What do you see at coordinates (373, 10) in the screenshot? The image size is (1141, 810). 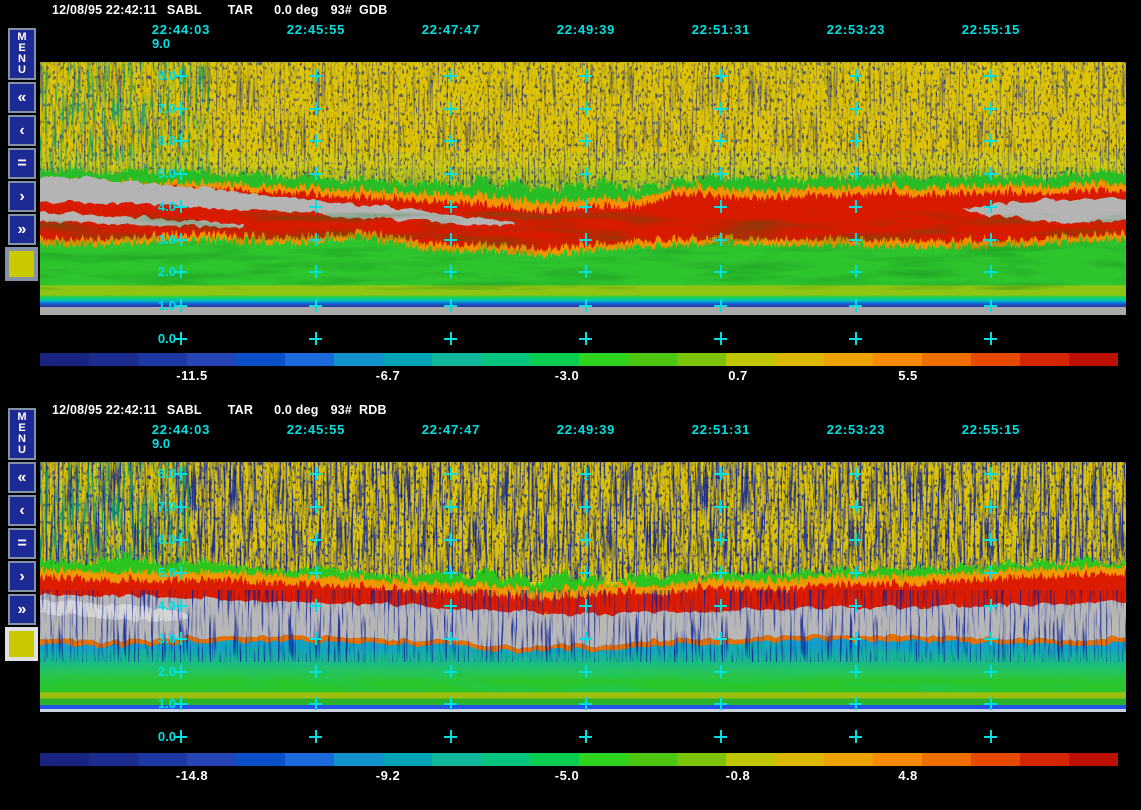 I see `header-channel: GDB` at bounding box center [373, 10].